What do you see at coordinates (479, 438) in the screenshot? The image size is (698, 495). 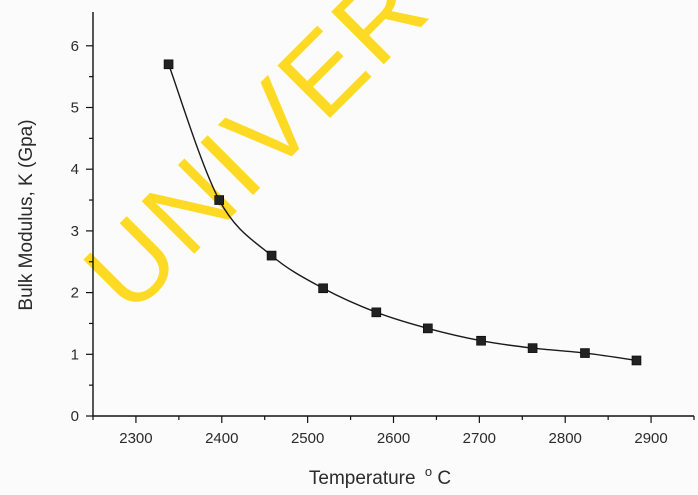 I see `x-tick-label-2700: 2700` at bounding box center [479, 438].